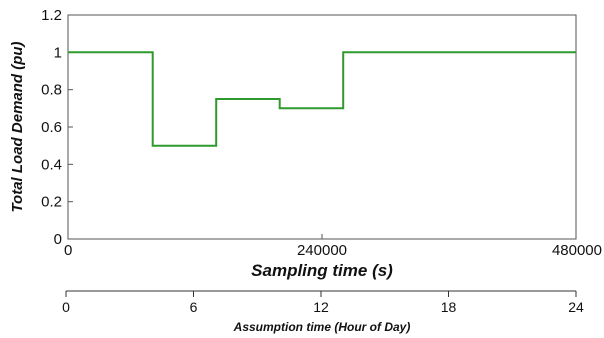  I want to click on secondary-x-axis-ticks: 0 6 12 18 24, so click(323, 303).